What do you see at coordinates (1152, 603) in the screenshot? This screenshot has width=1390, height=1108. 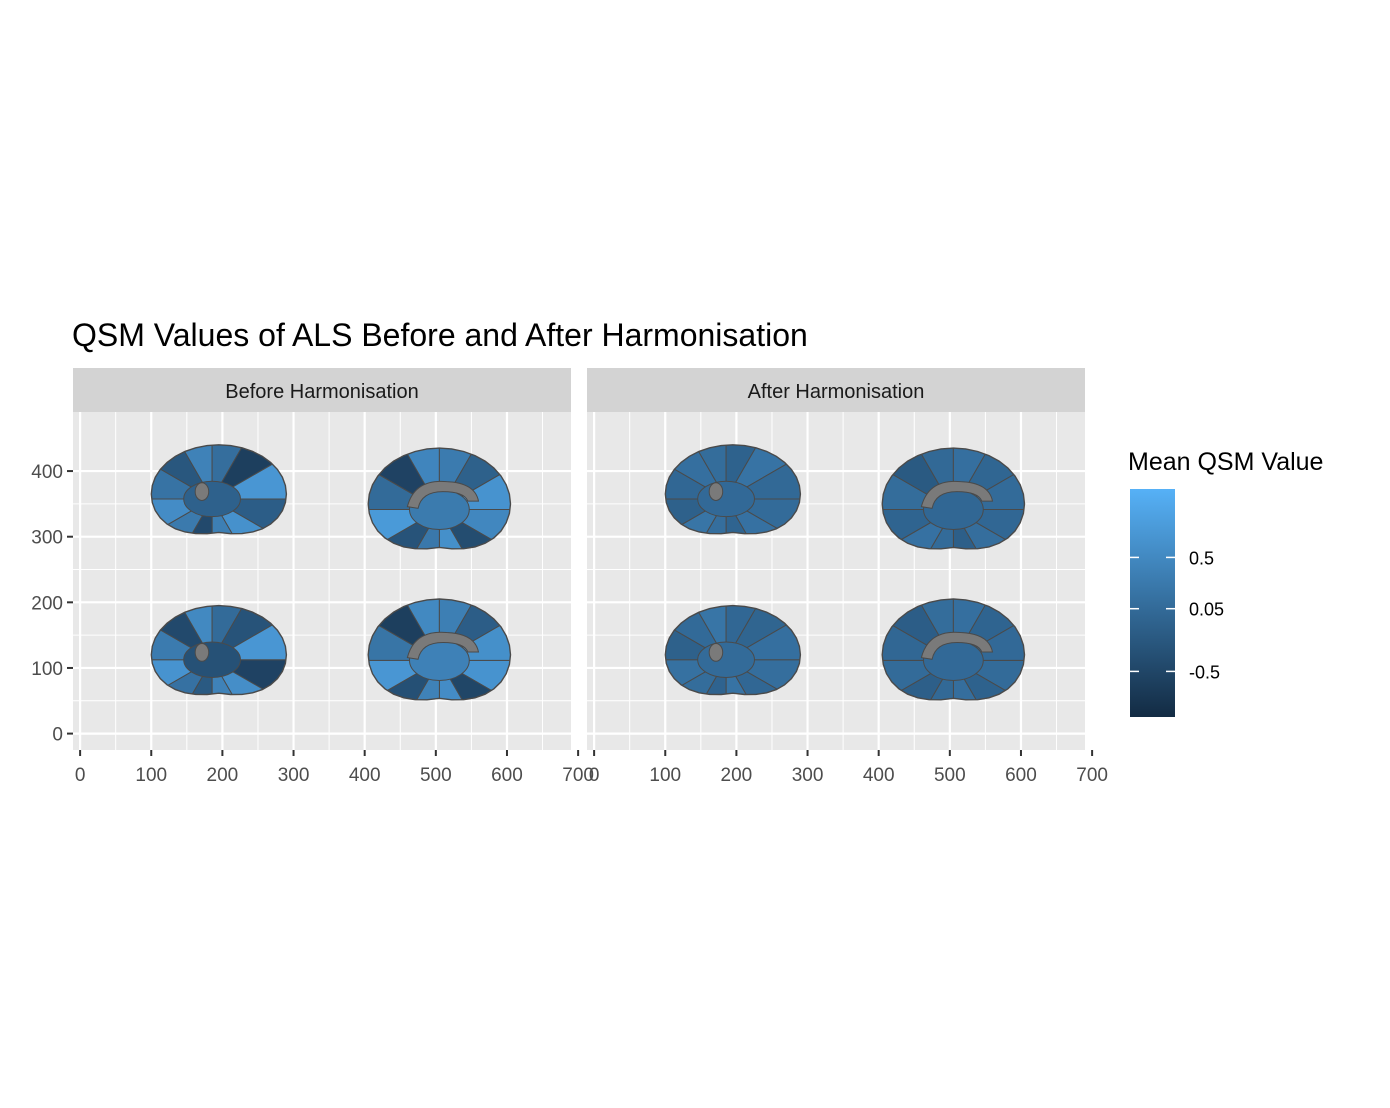 I see `legend-colorbar` at bounding box center [1152, 603].